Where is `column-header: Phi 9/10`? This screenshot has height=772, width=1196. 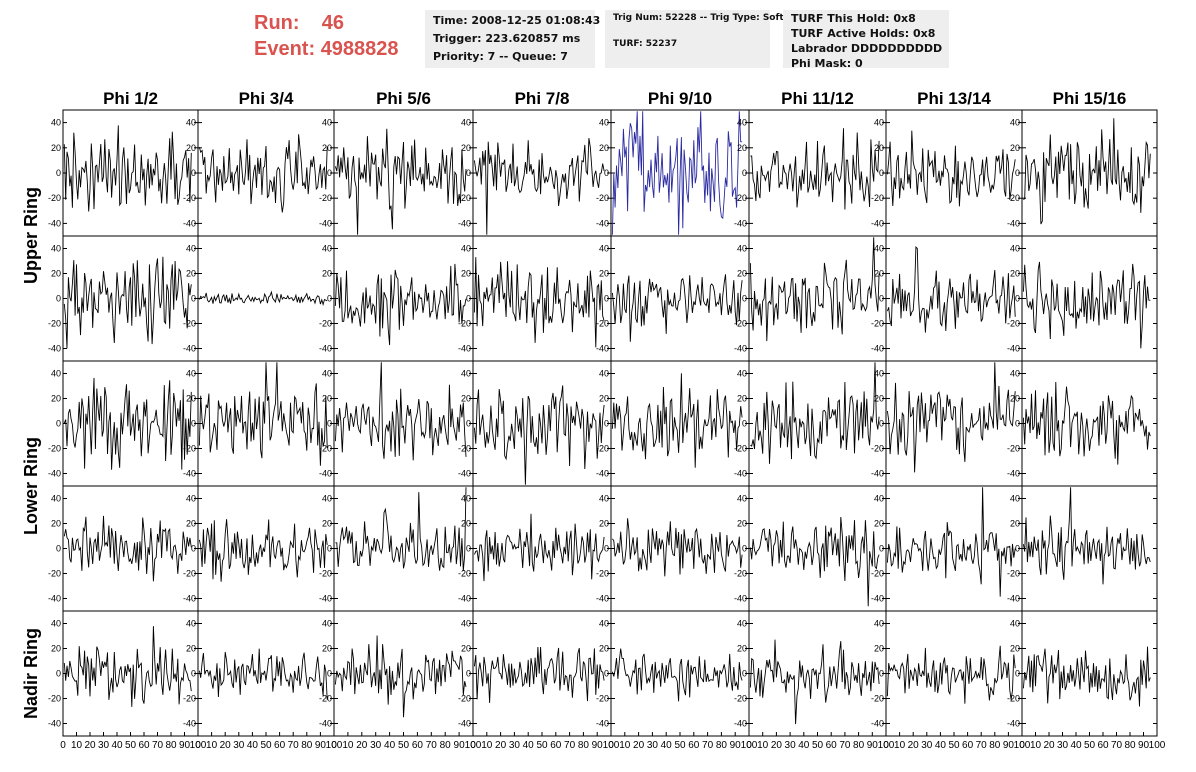
column-header: Phi 9/10 is located at coordinates (680, 98).